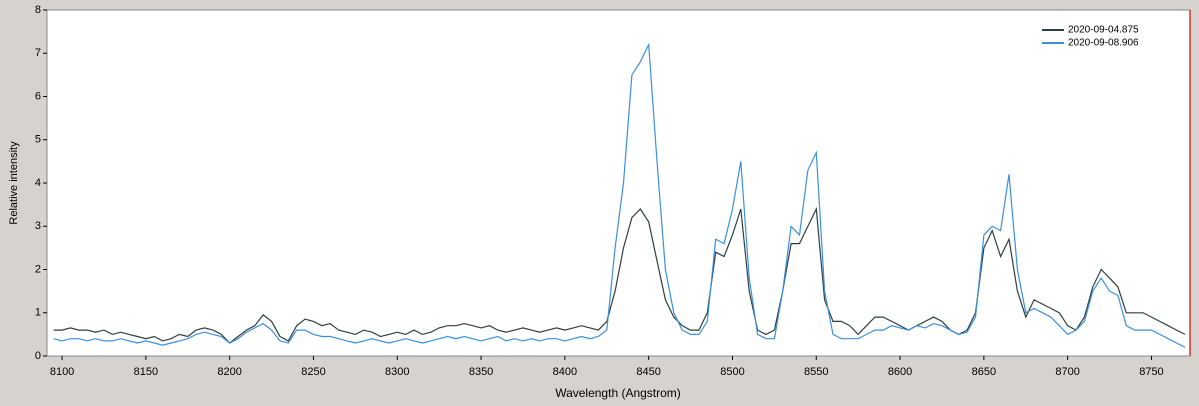  Describe the element at coordinates (900, 372) in the screenshot. I see `x-tick-label: 8600` at that location.